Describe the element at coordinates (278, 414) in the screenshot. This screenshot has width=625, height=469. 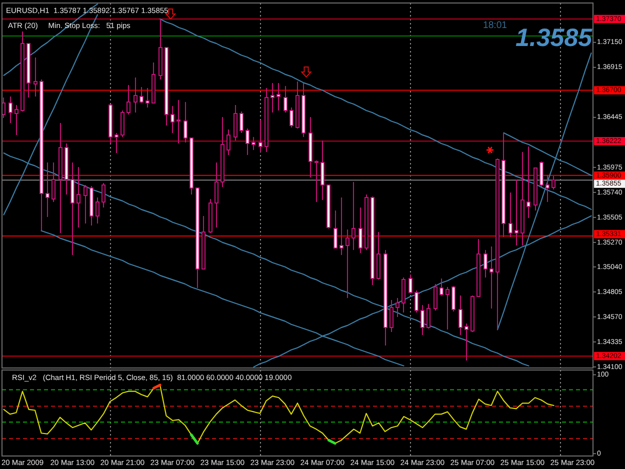
I see `line-series` at that location.